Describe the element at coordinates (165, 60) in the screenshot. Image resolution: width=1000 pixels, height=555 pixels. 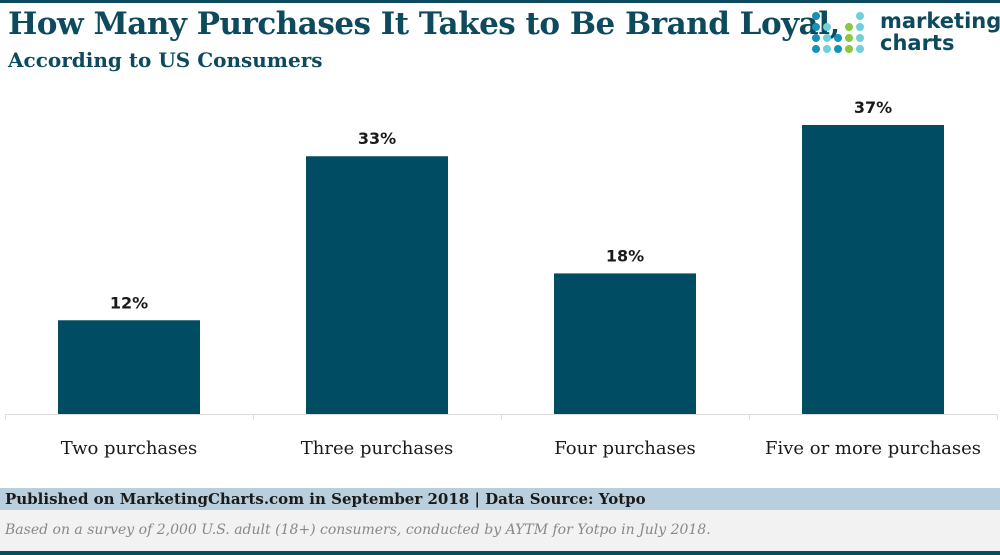
I see `chart-subtitle: According to US Consumers` at that location.